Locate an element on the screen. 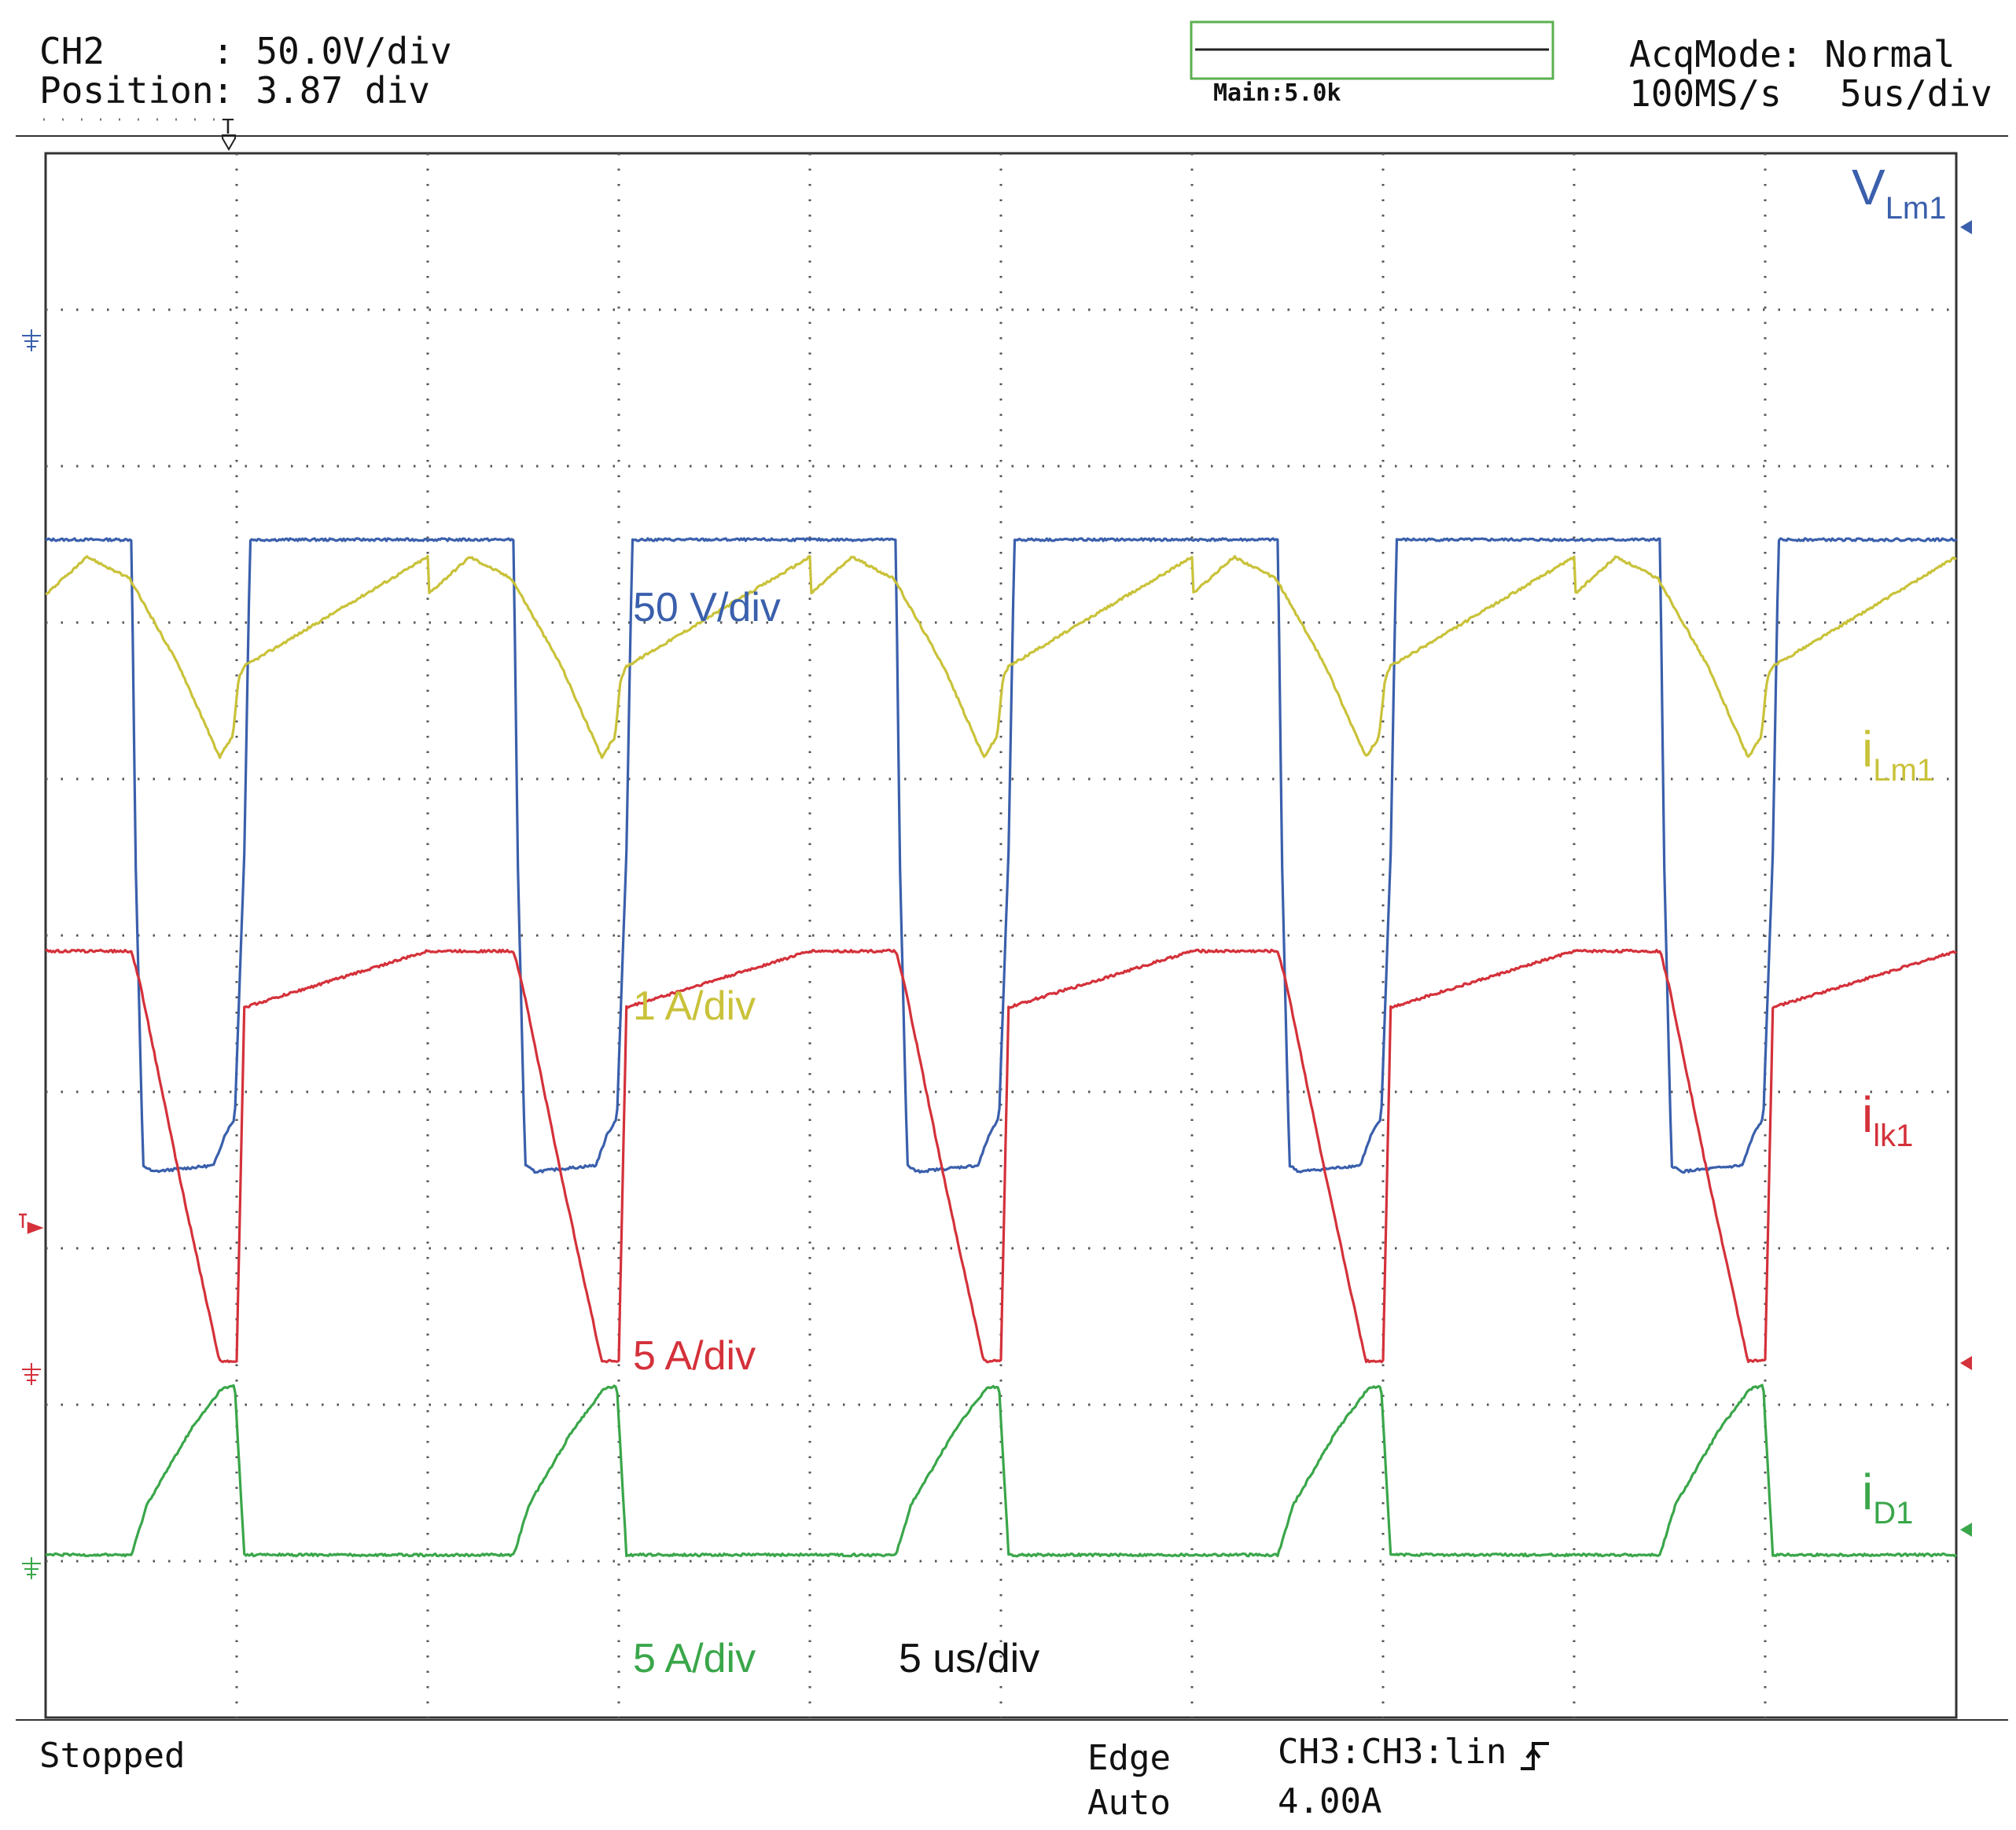  channel-readout-label: CH2 is located at coordinates (72, 51).